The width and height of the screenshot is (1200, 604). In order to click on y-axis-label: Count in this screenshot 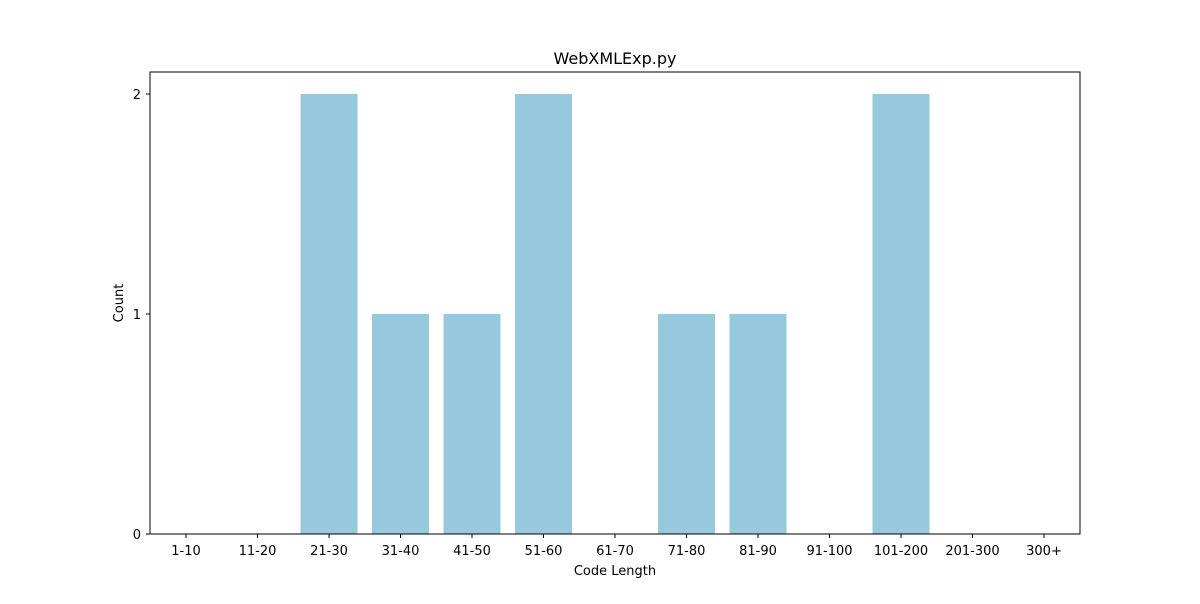, I will do `click(119, 303)`.